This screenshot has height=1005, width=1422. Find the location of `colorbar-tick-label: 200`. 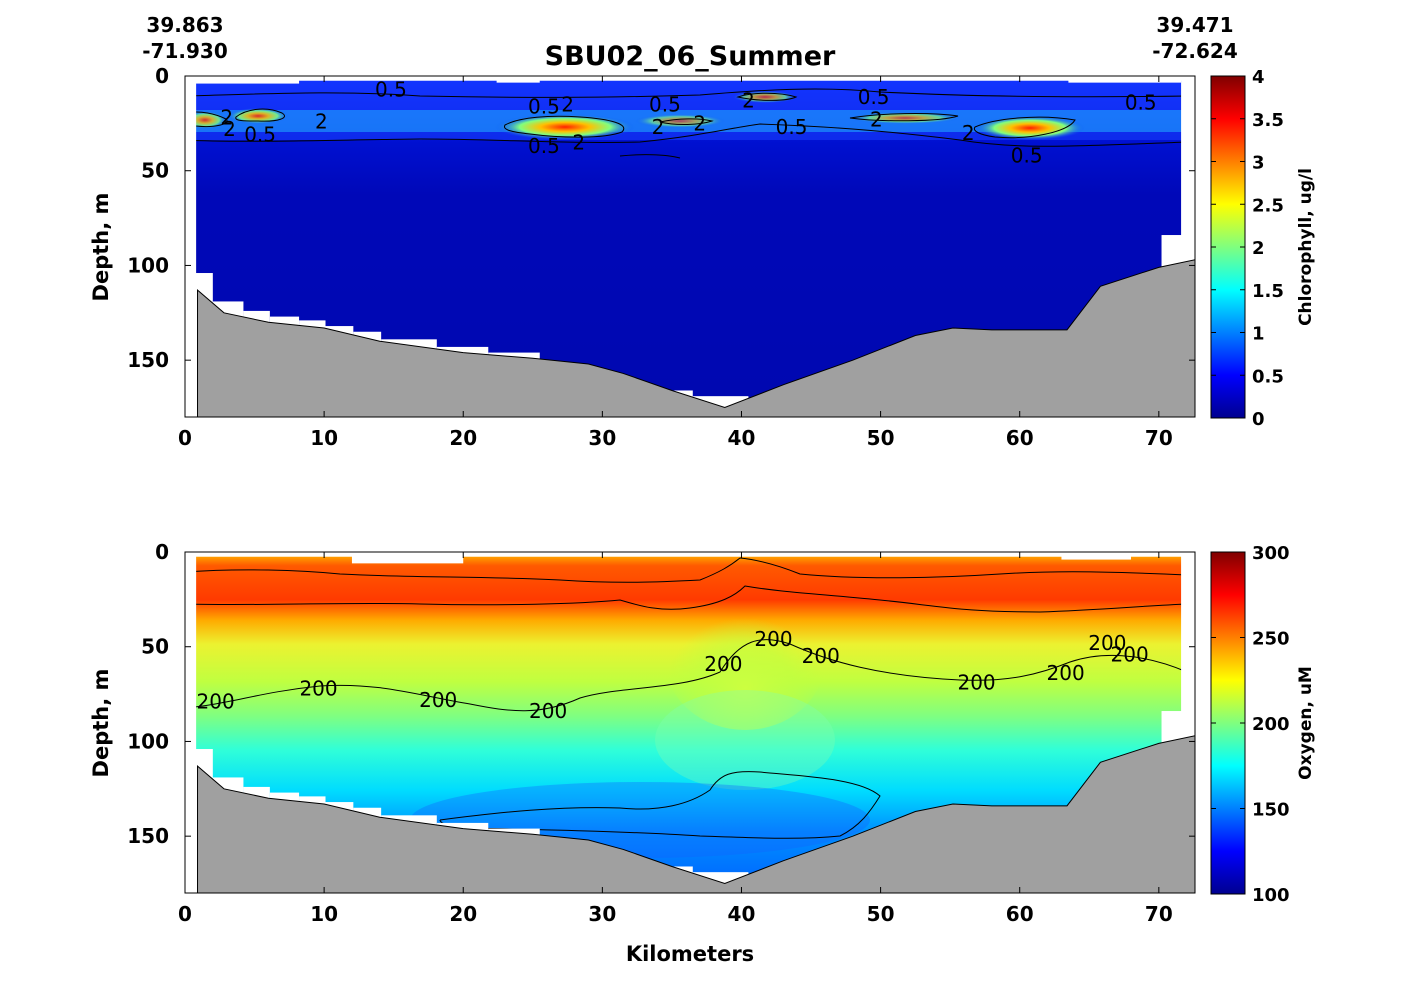

colorbar-tick-label: 200 is located at coordinates (1271, 724).